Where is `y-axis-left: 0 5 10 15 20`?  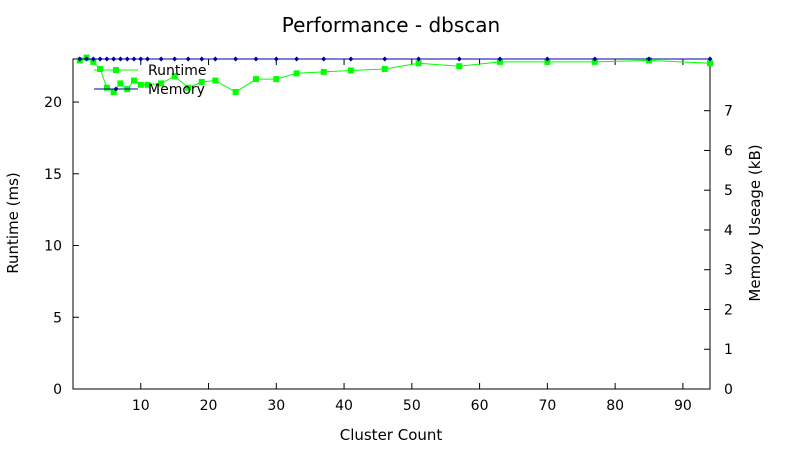
y-axis-left: 0 5 10 15 20 is located at coordinates (61, 246).